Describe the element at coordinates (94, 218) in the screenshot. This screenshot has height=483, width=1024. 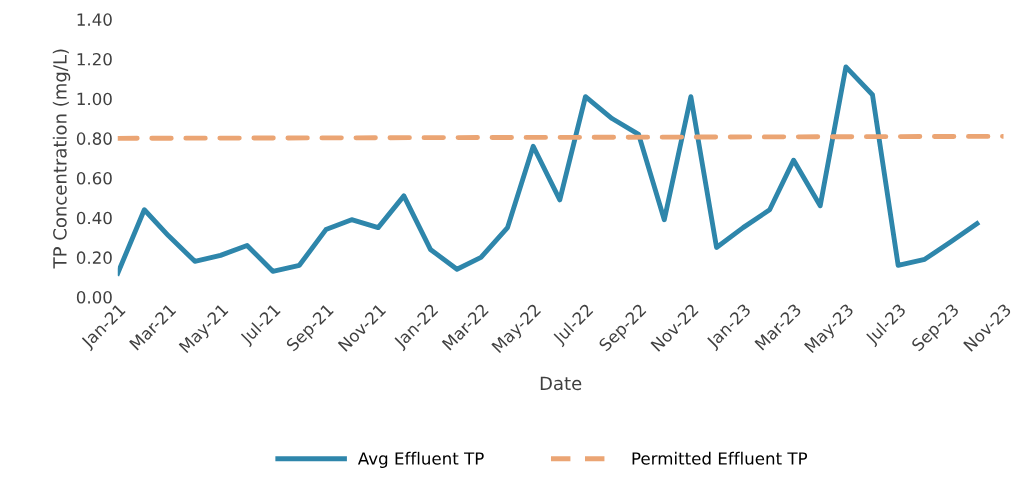
I see `y-tick-label: 0.40` at that location.